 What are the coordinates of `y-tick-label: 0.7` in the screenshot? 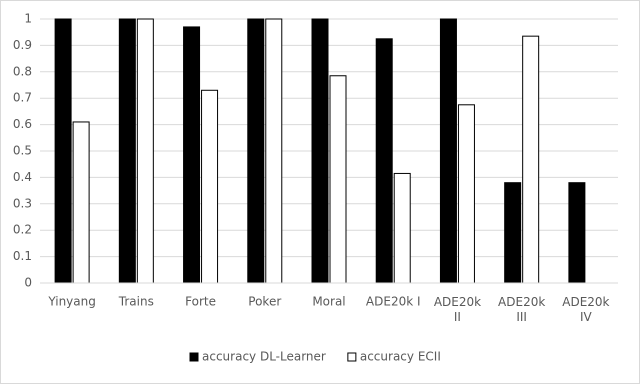 It's located at (22, 98).